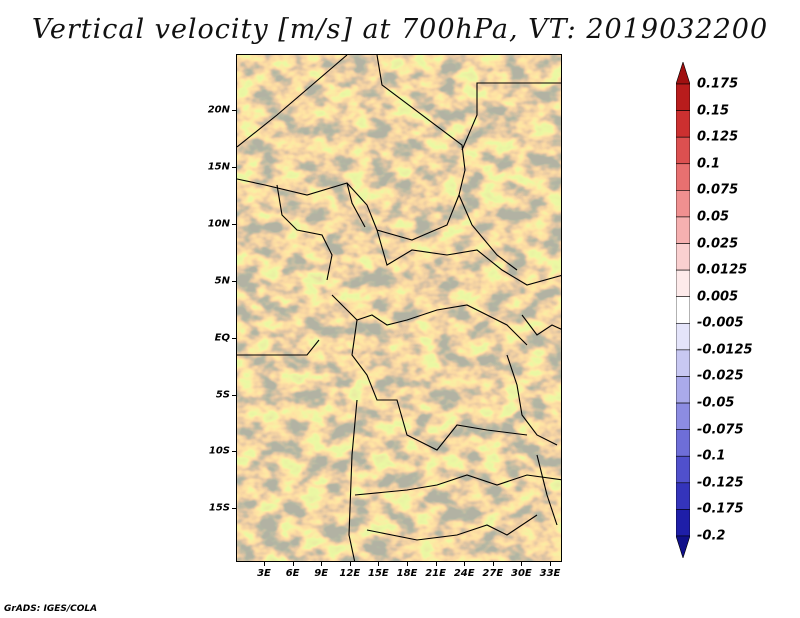  What do you see at coordinates (222, 281) in the screenshot?
I see `lat-label: 5N` at bounding box center [222, 281].